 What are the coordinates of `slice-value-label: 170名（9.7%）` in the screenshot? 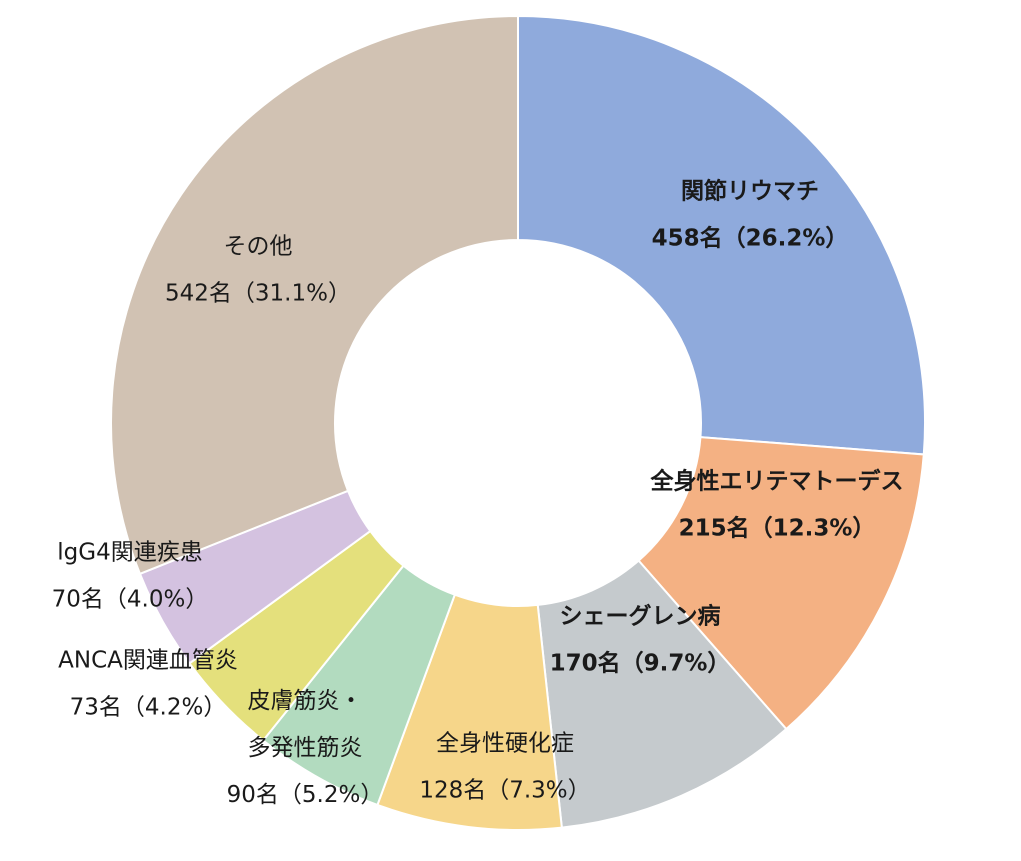 It's located at (640, 663).